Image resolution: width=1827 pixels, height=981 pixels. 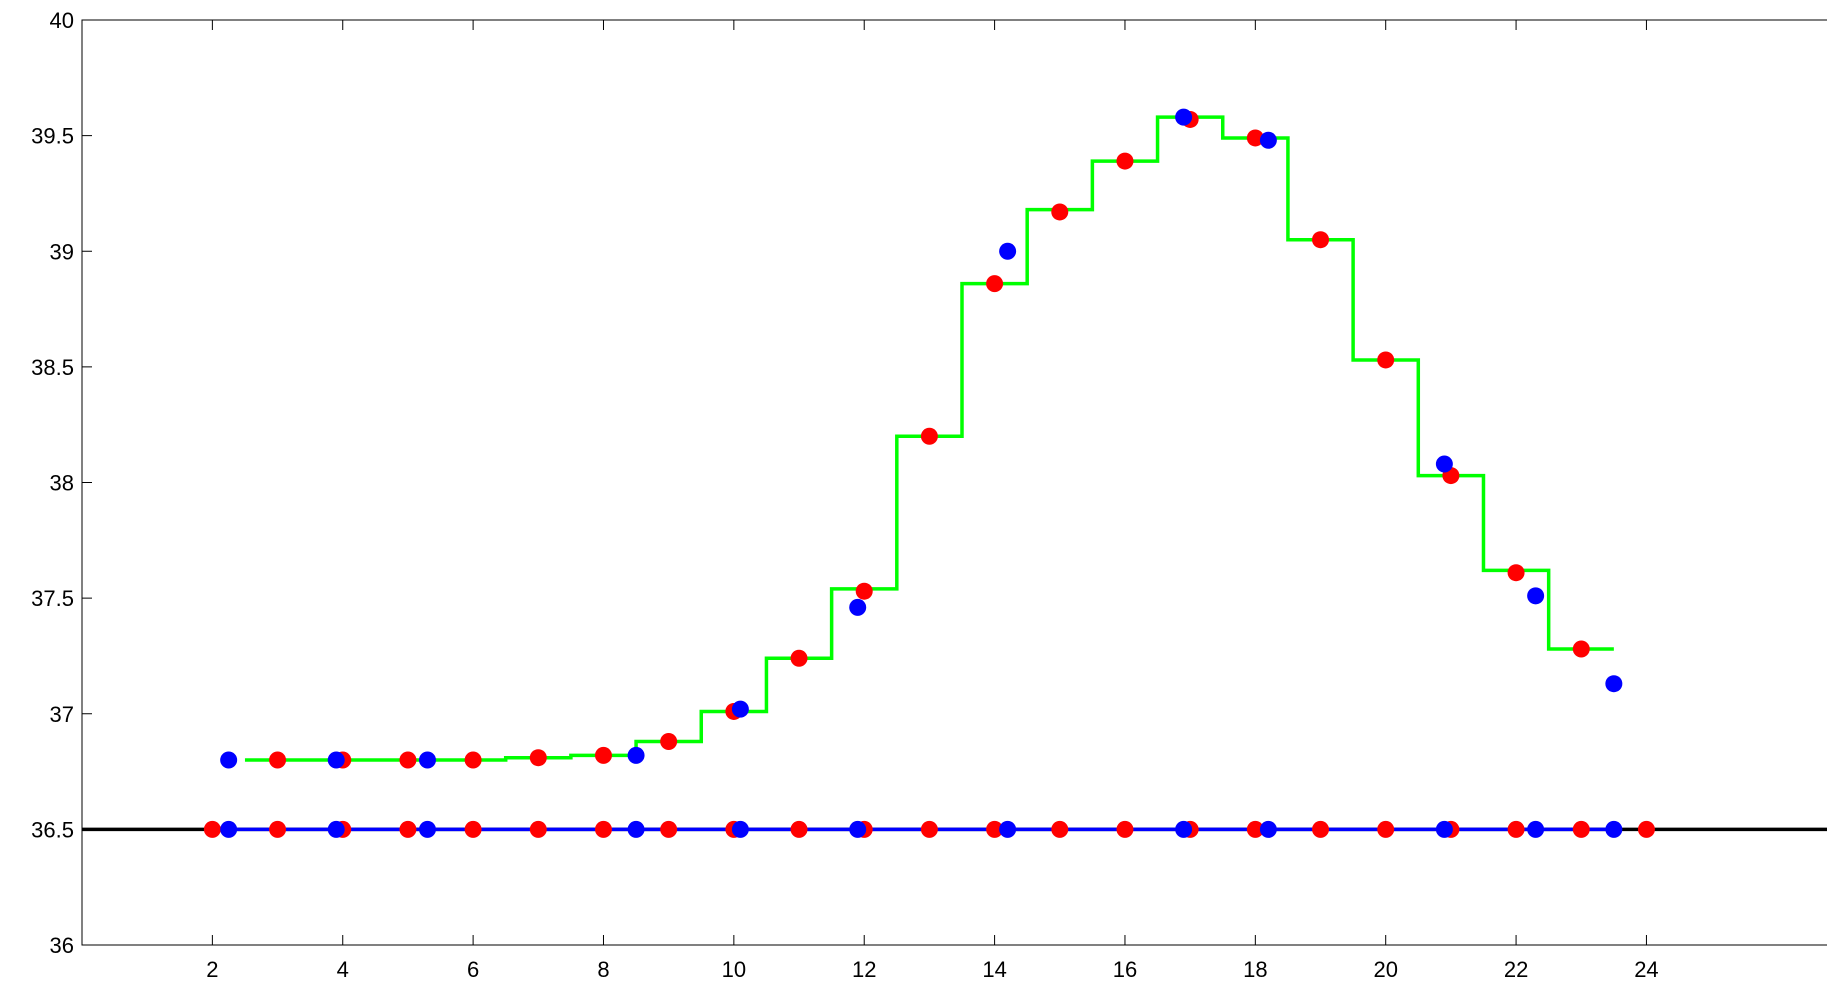 What do you see at coordinates (1125, 969) in the screenshot?
I see `x-tick-label: 16` at bounding box center [1125, 969].